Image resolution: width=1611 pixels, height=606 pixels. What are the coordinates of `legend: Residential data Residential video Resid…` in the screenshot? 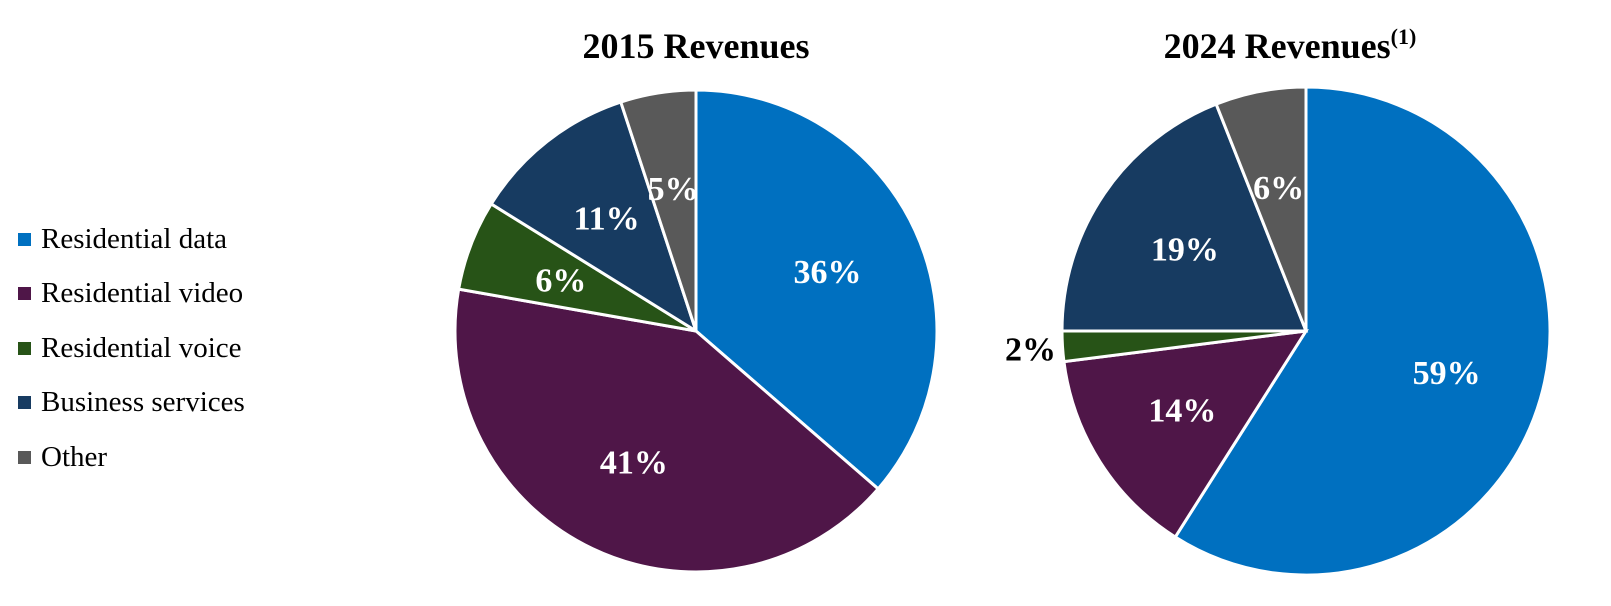 It's located at (131, 348).